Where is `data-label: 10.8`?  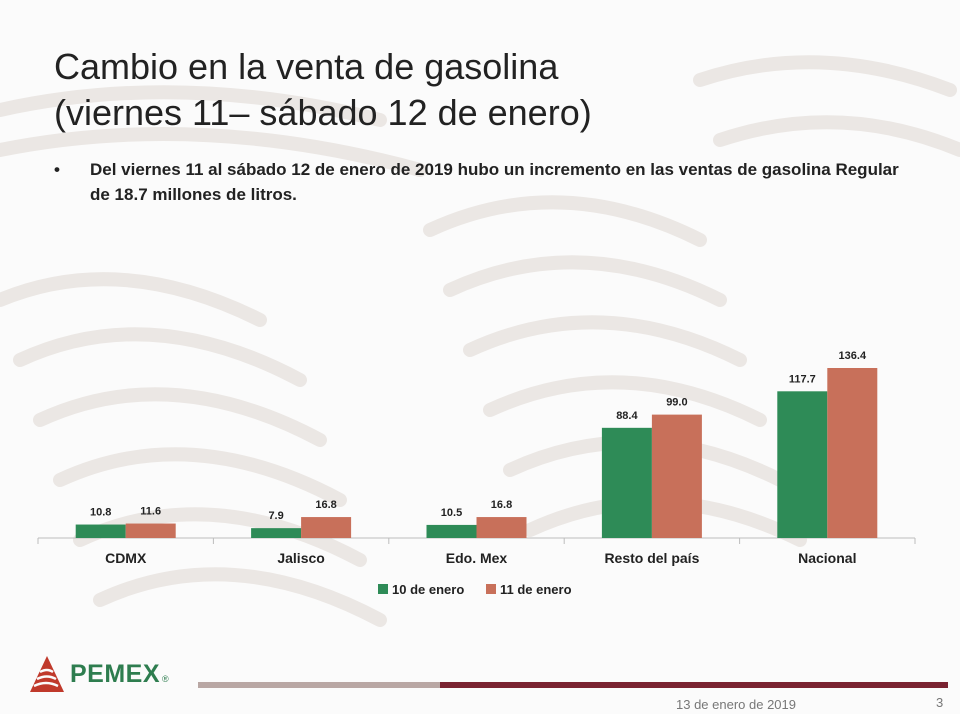 data-label: 10.8 is located at coordinates (100, 513).